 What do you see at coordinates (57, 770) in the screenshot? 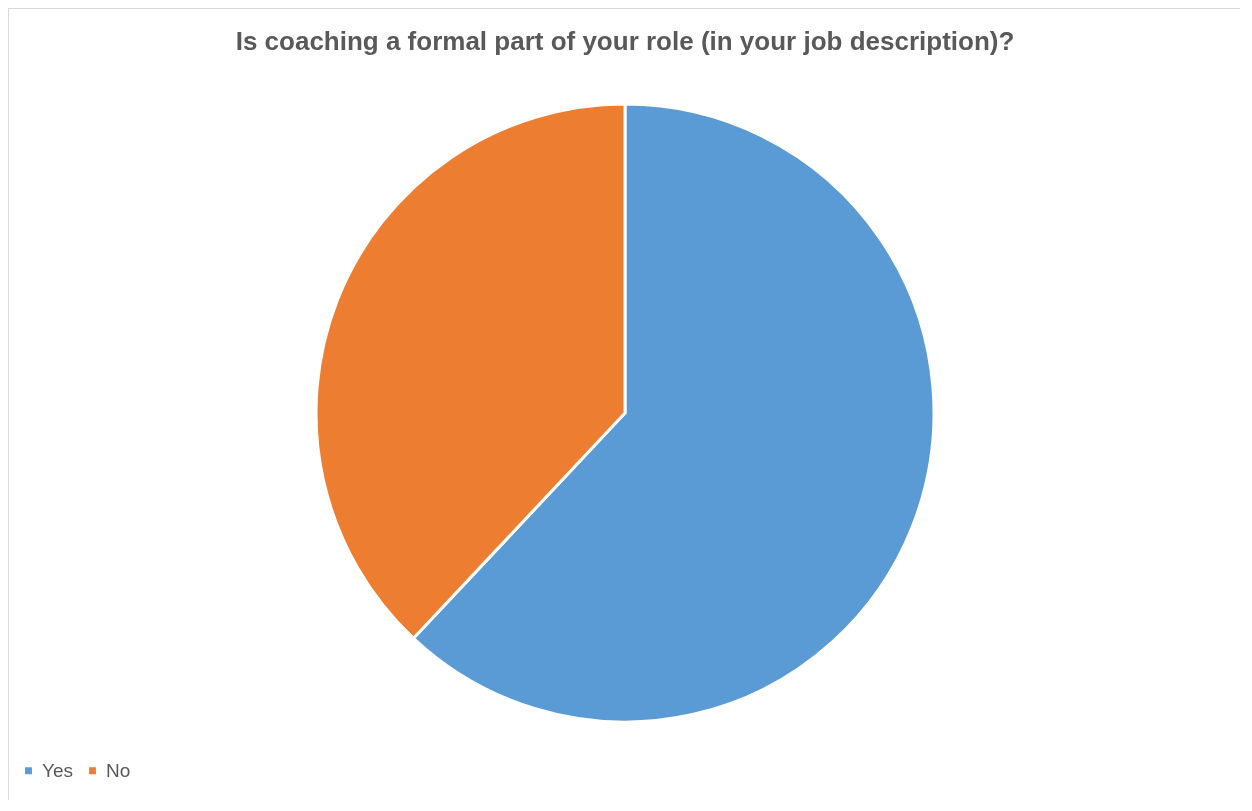
I see `legend-label: Yes` at bounding box center [57, 770].